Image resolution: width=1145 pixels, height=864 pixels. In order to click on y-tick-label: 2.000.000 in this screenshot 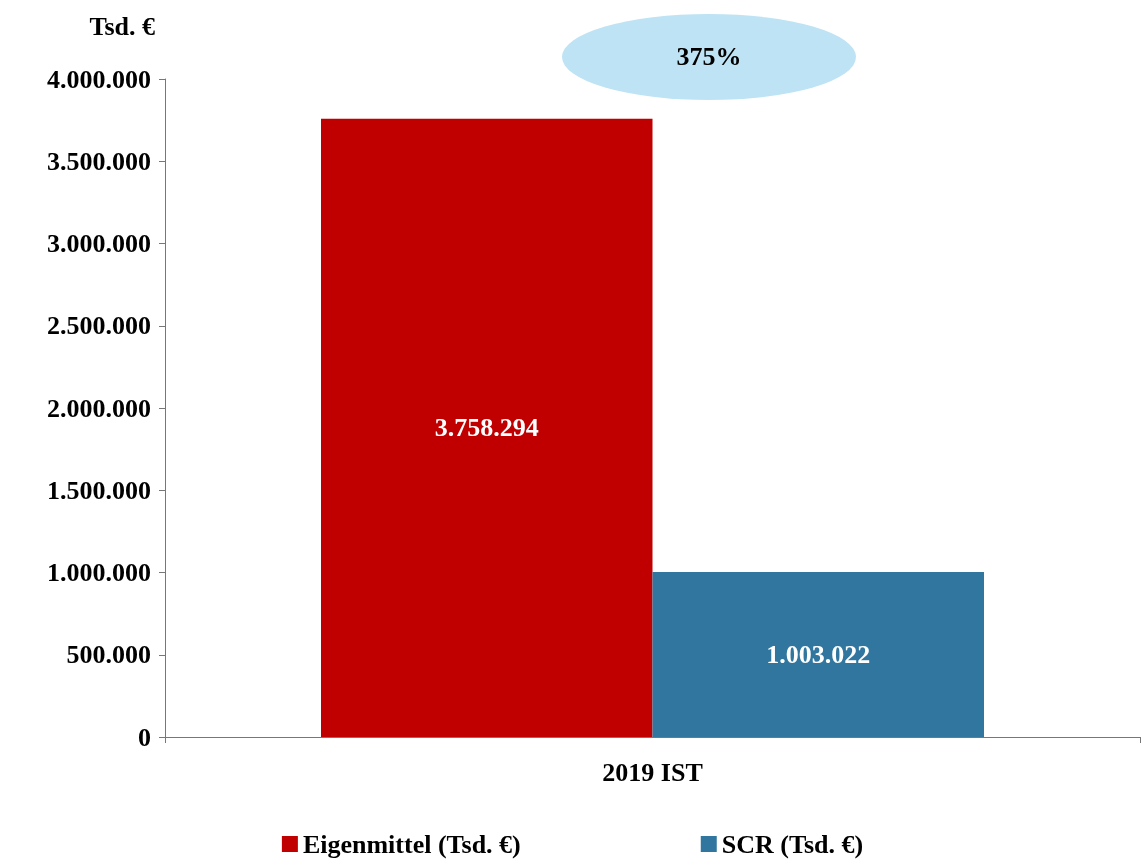, I will do `click(99, 408)`.